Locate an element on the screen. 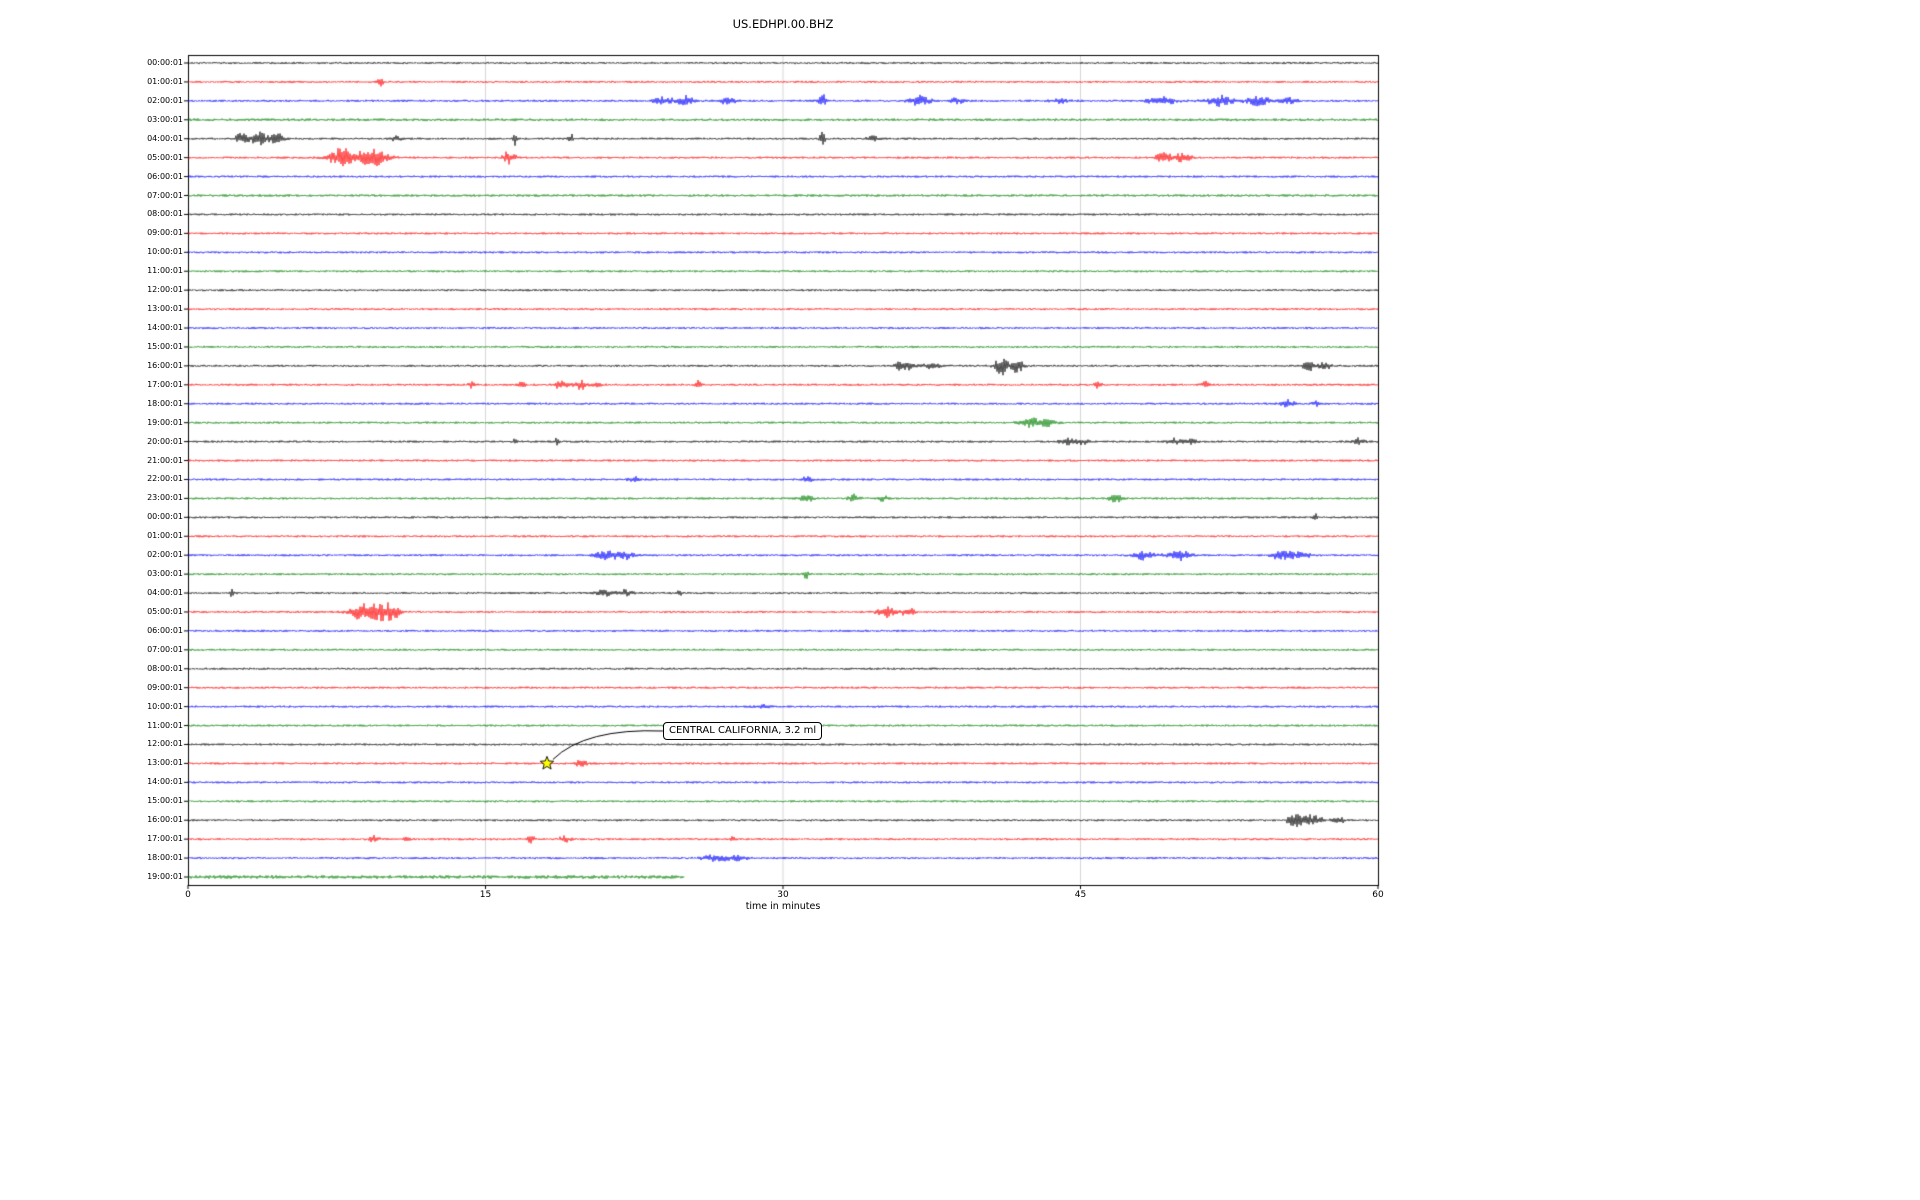  x-axis-tick-label: 15 is located at coordinates (485, 895).